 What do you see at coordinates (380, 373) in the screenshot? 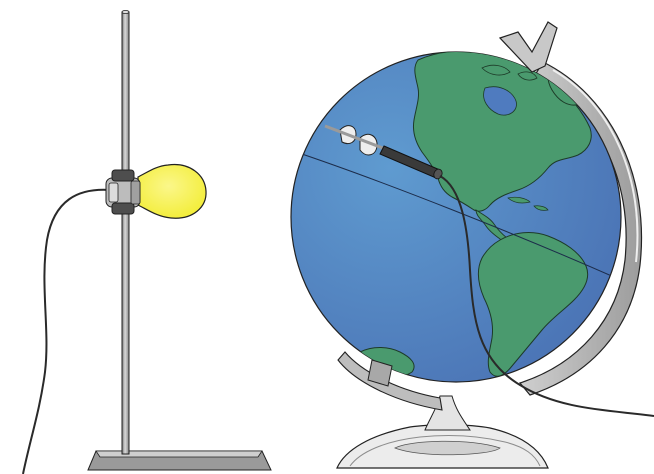
I see `ring-bottom-clamp` at bounding box center [380, 373].